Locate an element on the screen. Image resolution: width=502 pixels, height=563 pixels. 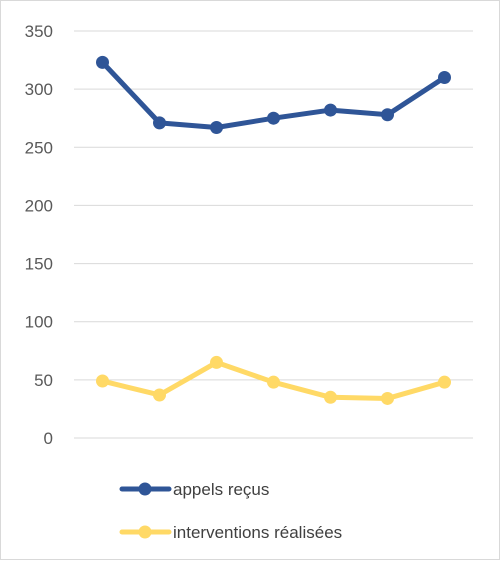
y-tick-label: 250 is located at coordinates (39, 147).